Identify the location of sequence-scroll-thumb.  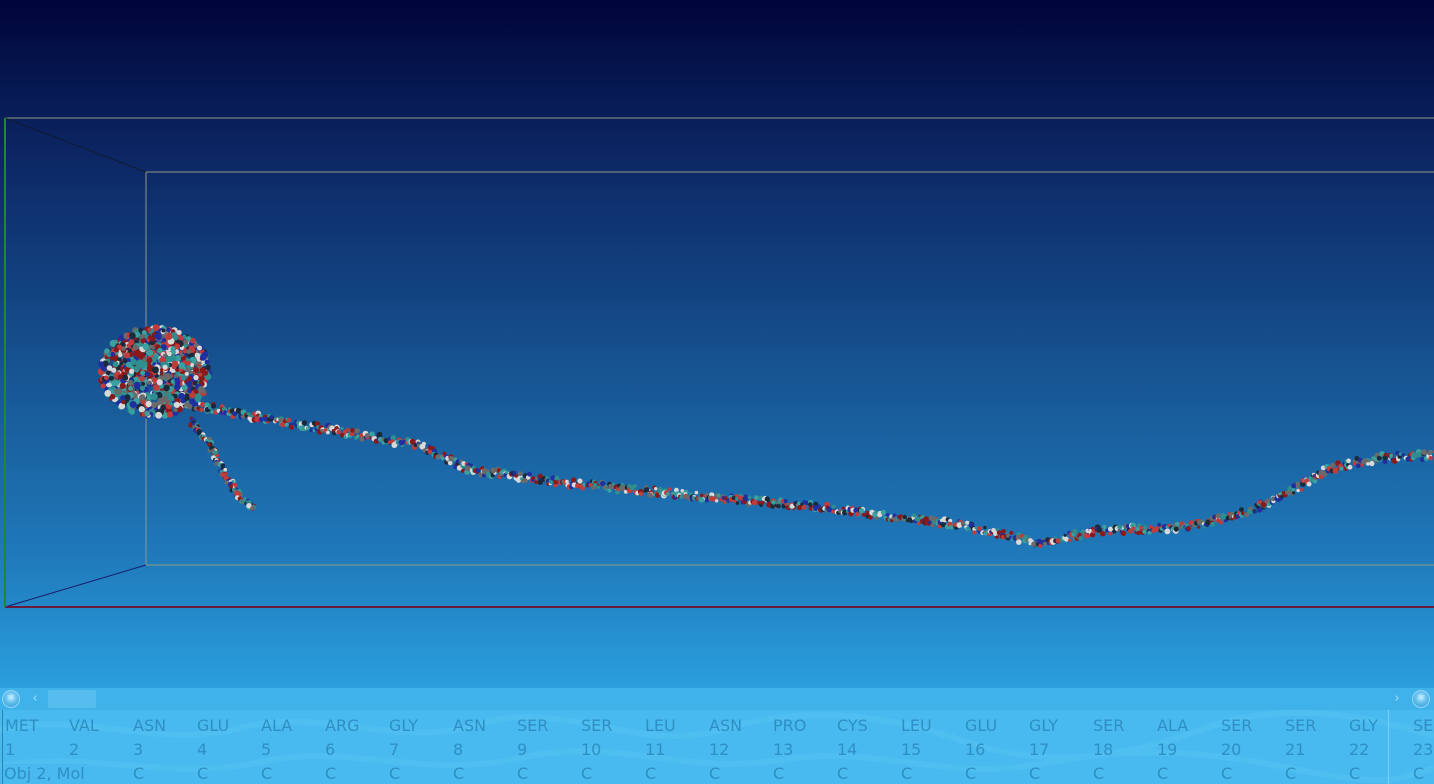
(72, 699).